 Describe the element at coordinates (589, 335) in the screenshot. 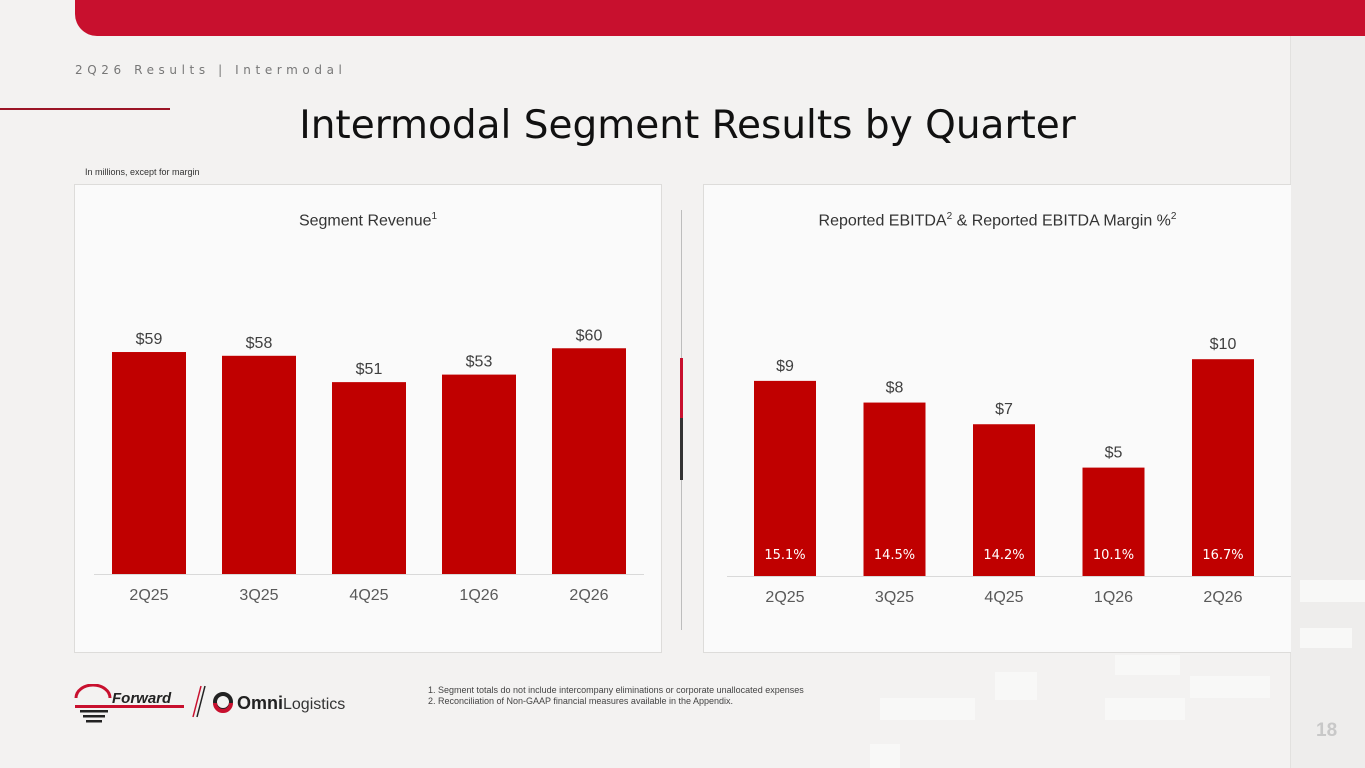

I see `bar-value-label: $60` at that location.